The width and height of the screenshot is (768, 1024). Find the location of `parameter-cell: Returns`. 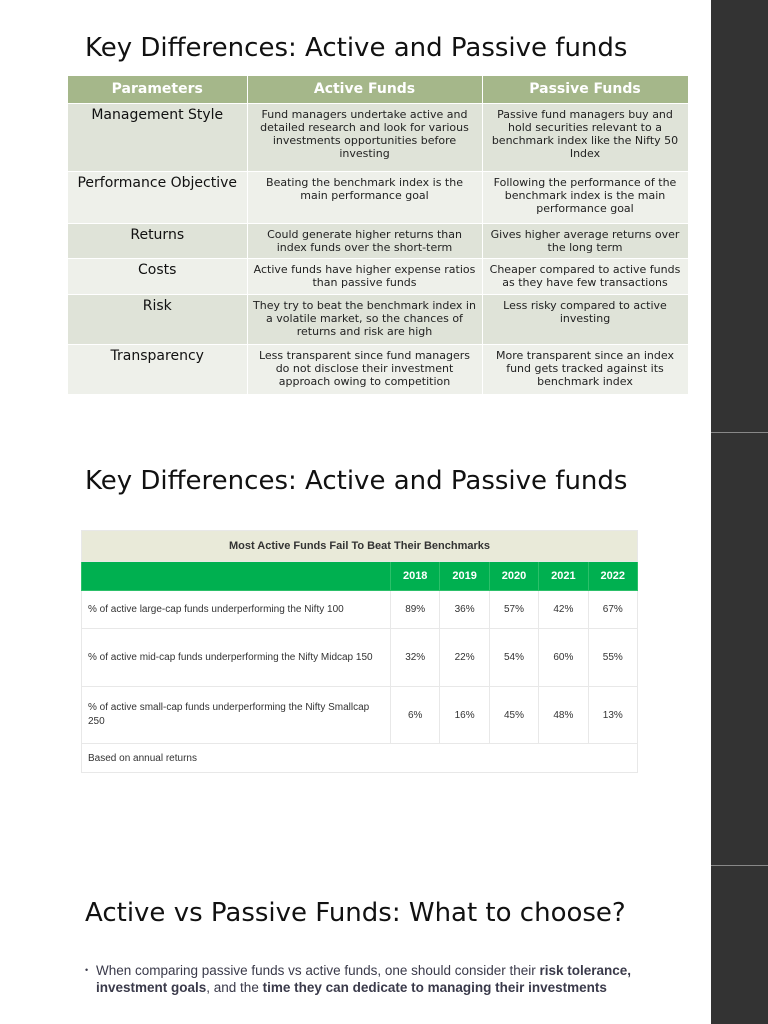

parameter-cell: Returns is located at coordinates (158, 240).